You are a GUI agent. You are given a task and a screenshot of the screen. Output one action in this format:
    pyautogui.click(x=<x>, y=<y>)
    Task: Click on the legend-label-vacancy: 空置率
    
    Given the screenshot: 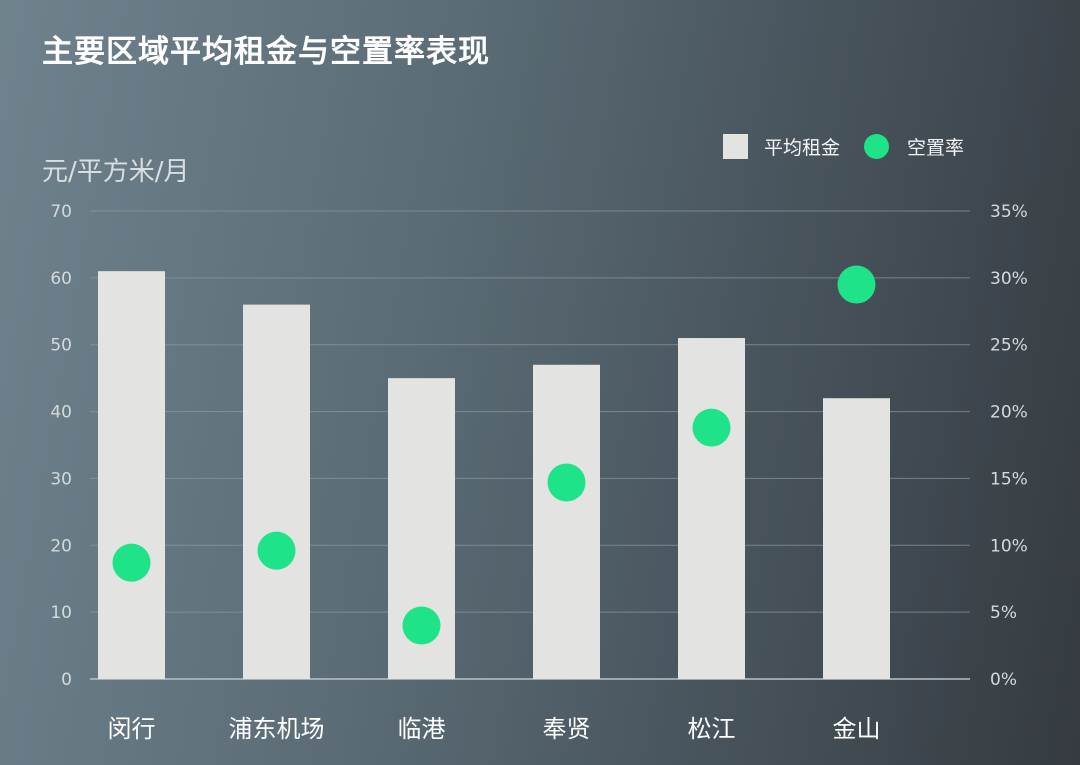 What is the action you would take?
    pyautogui.click(x=936, y=148)
    